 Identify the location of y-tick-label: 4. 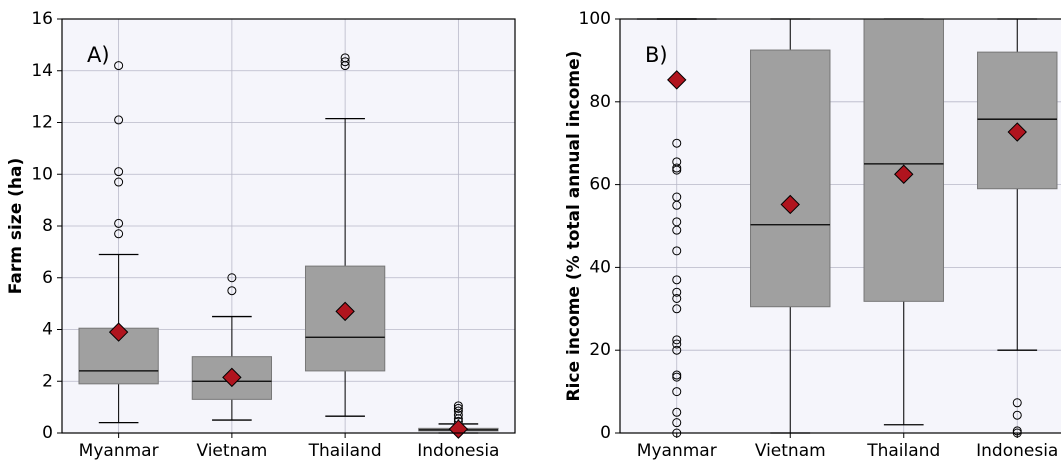
(47, 330).